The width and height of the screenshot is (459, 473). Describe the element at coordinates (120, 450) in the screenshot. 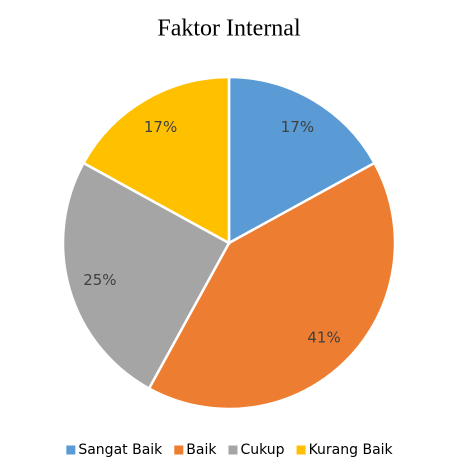

I see `legend-label: Sangat Baik` at that location.